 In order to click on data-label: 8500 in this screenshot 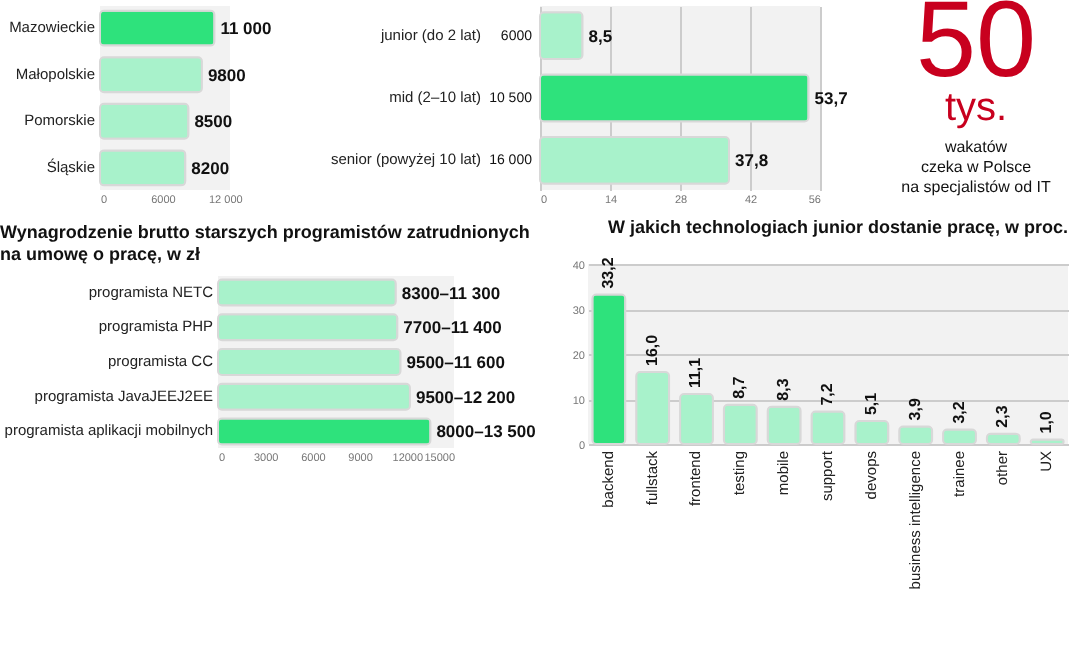, I will do `click(213, 121)`.